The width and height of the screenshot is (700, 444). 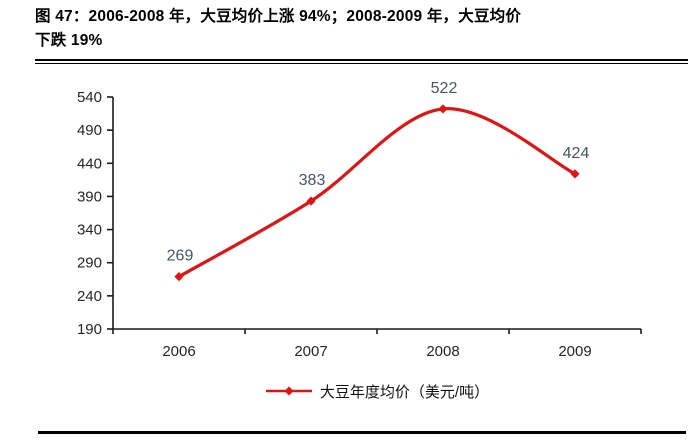 I want to click on data-point-label: 424, so click(x=576, y=153).